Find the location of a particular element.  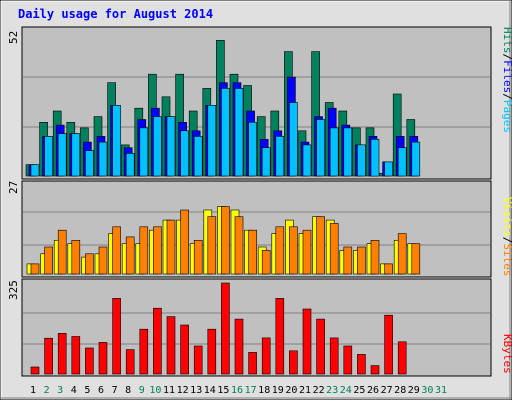

day-label-12: 12 is located at coordinates (183, 390).